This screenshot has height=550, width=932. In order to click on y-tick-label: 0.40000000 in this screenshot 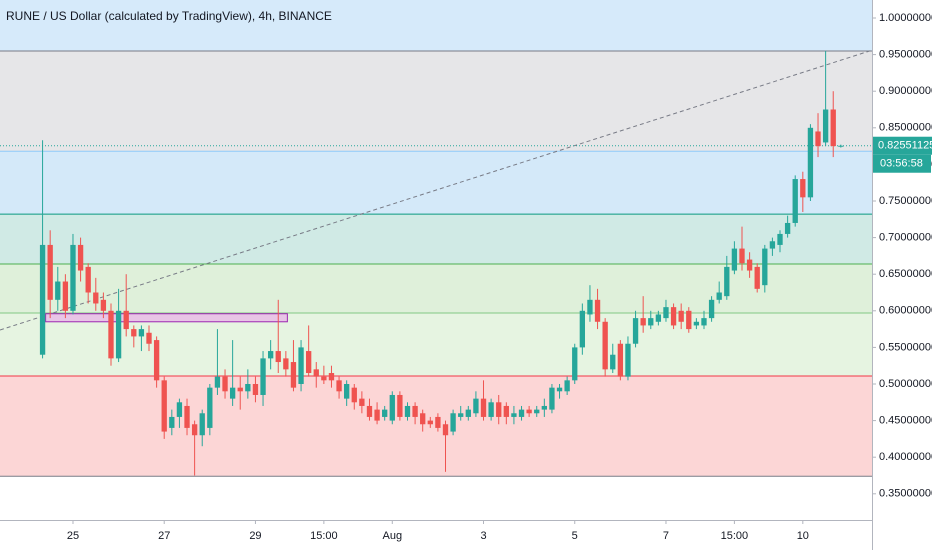, I will do `click(905, 457)`.